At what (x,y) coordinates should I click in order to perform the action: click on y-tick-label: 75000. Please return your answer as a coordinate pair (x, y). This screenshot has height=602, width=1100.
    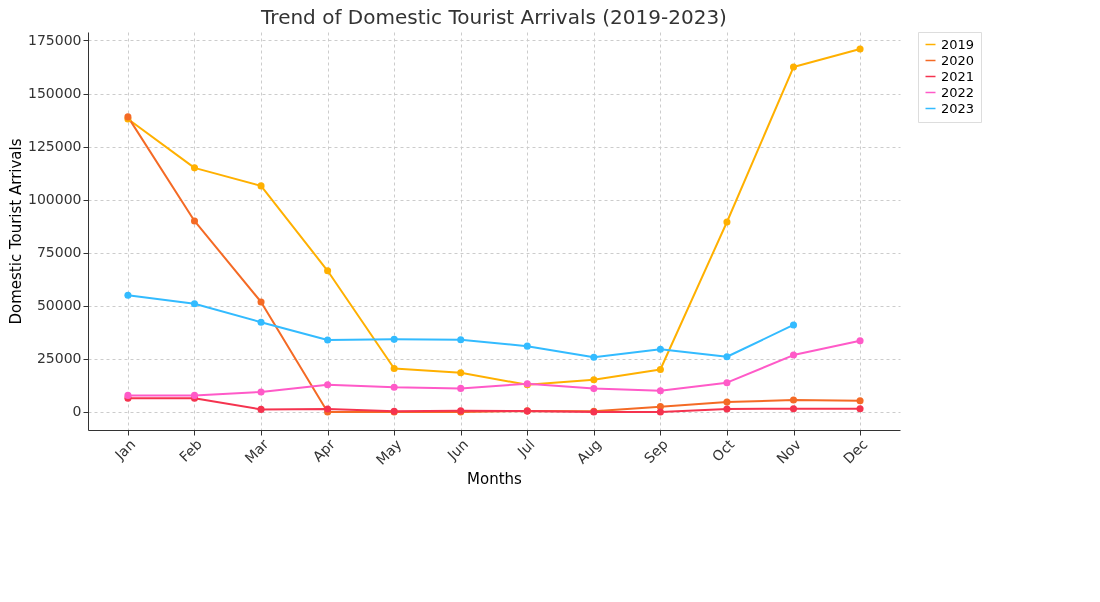
    Looking at the image, I should click on (59, 252).